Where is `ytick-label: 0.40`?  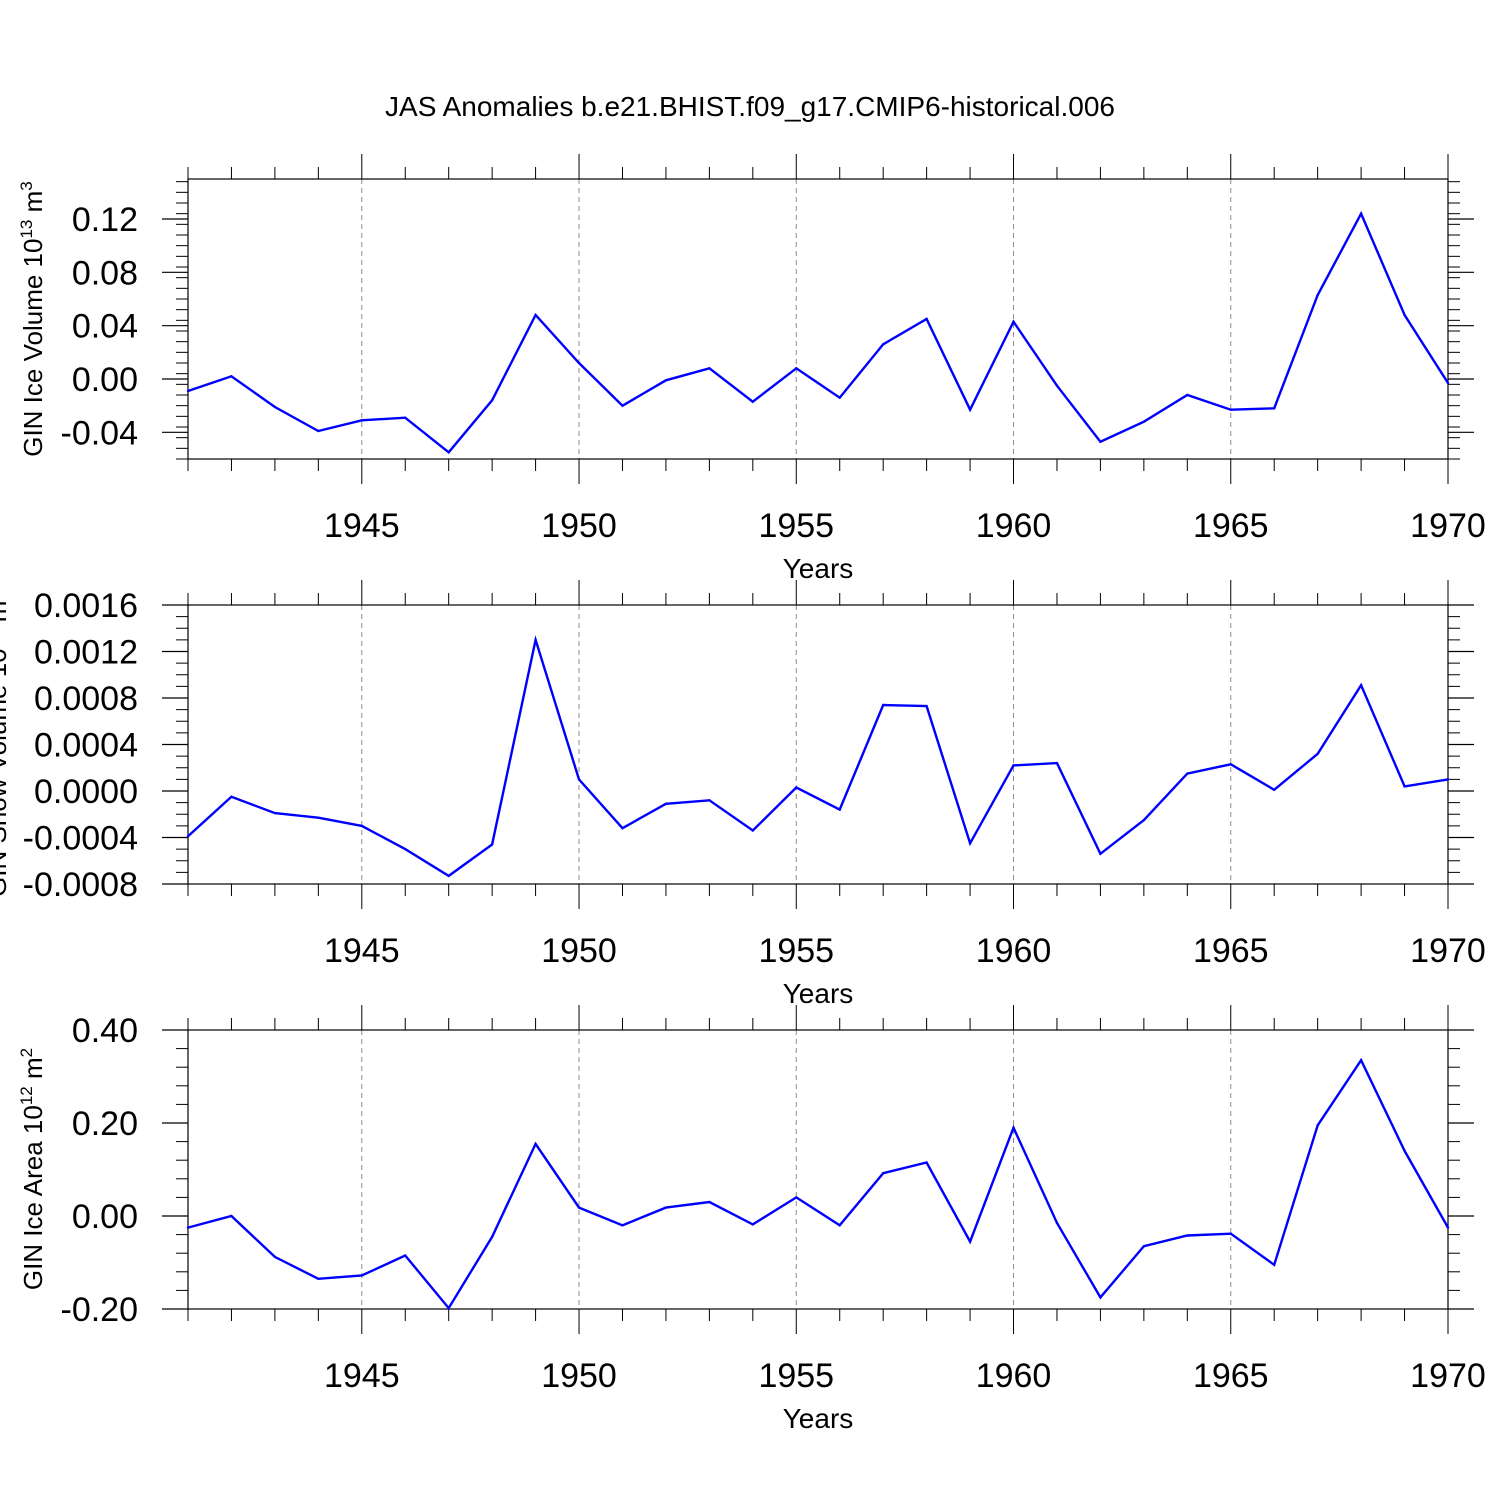
ytick-label: 0.40 is located at coordinates (105, 1031).